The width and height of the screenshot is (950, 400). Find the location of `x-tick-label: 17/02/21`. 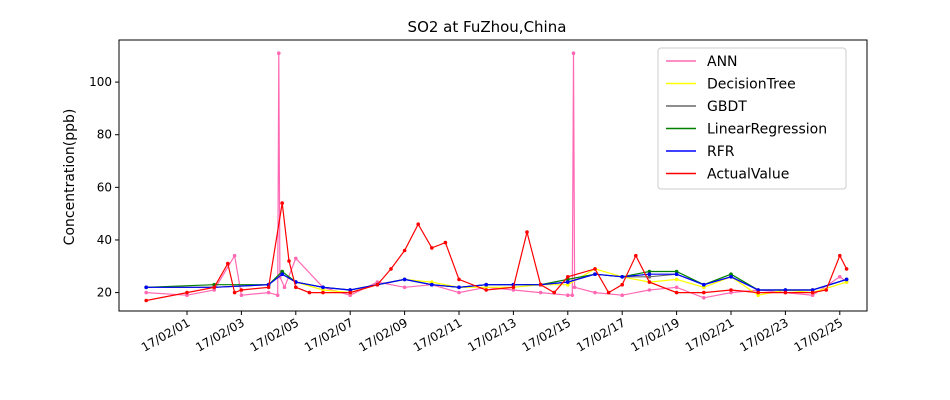

x-tick-label: 17/02/21 is located at coordinates (710, 334).